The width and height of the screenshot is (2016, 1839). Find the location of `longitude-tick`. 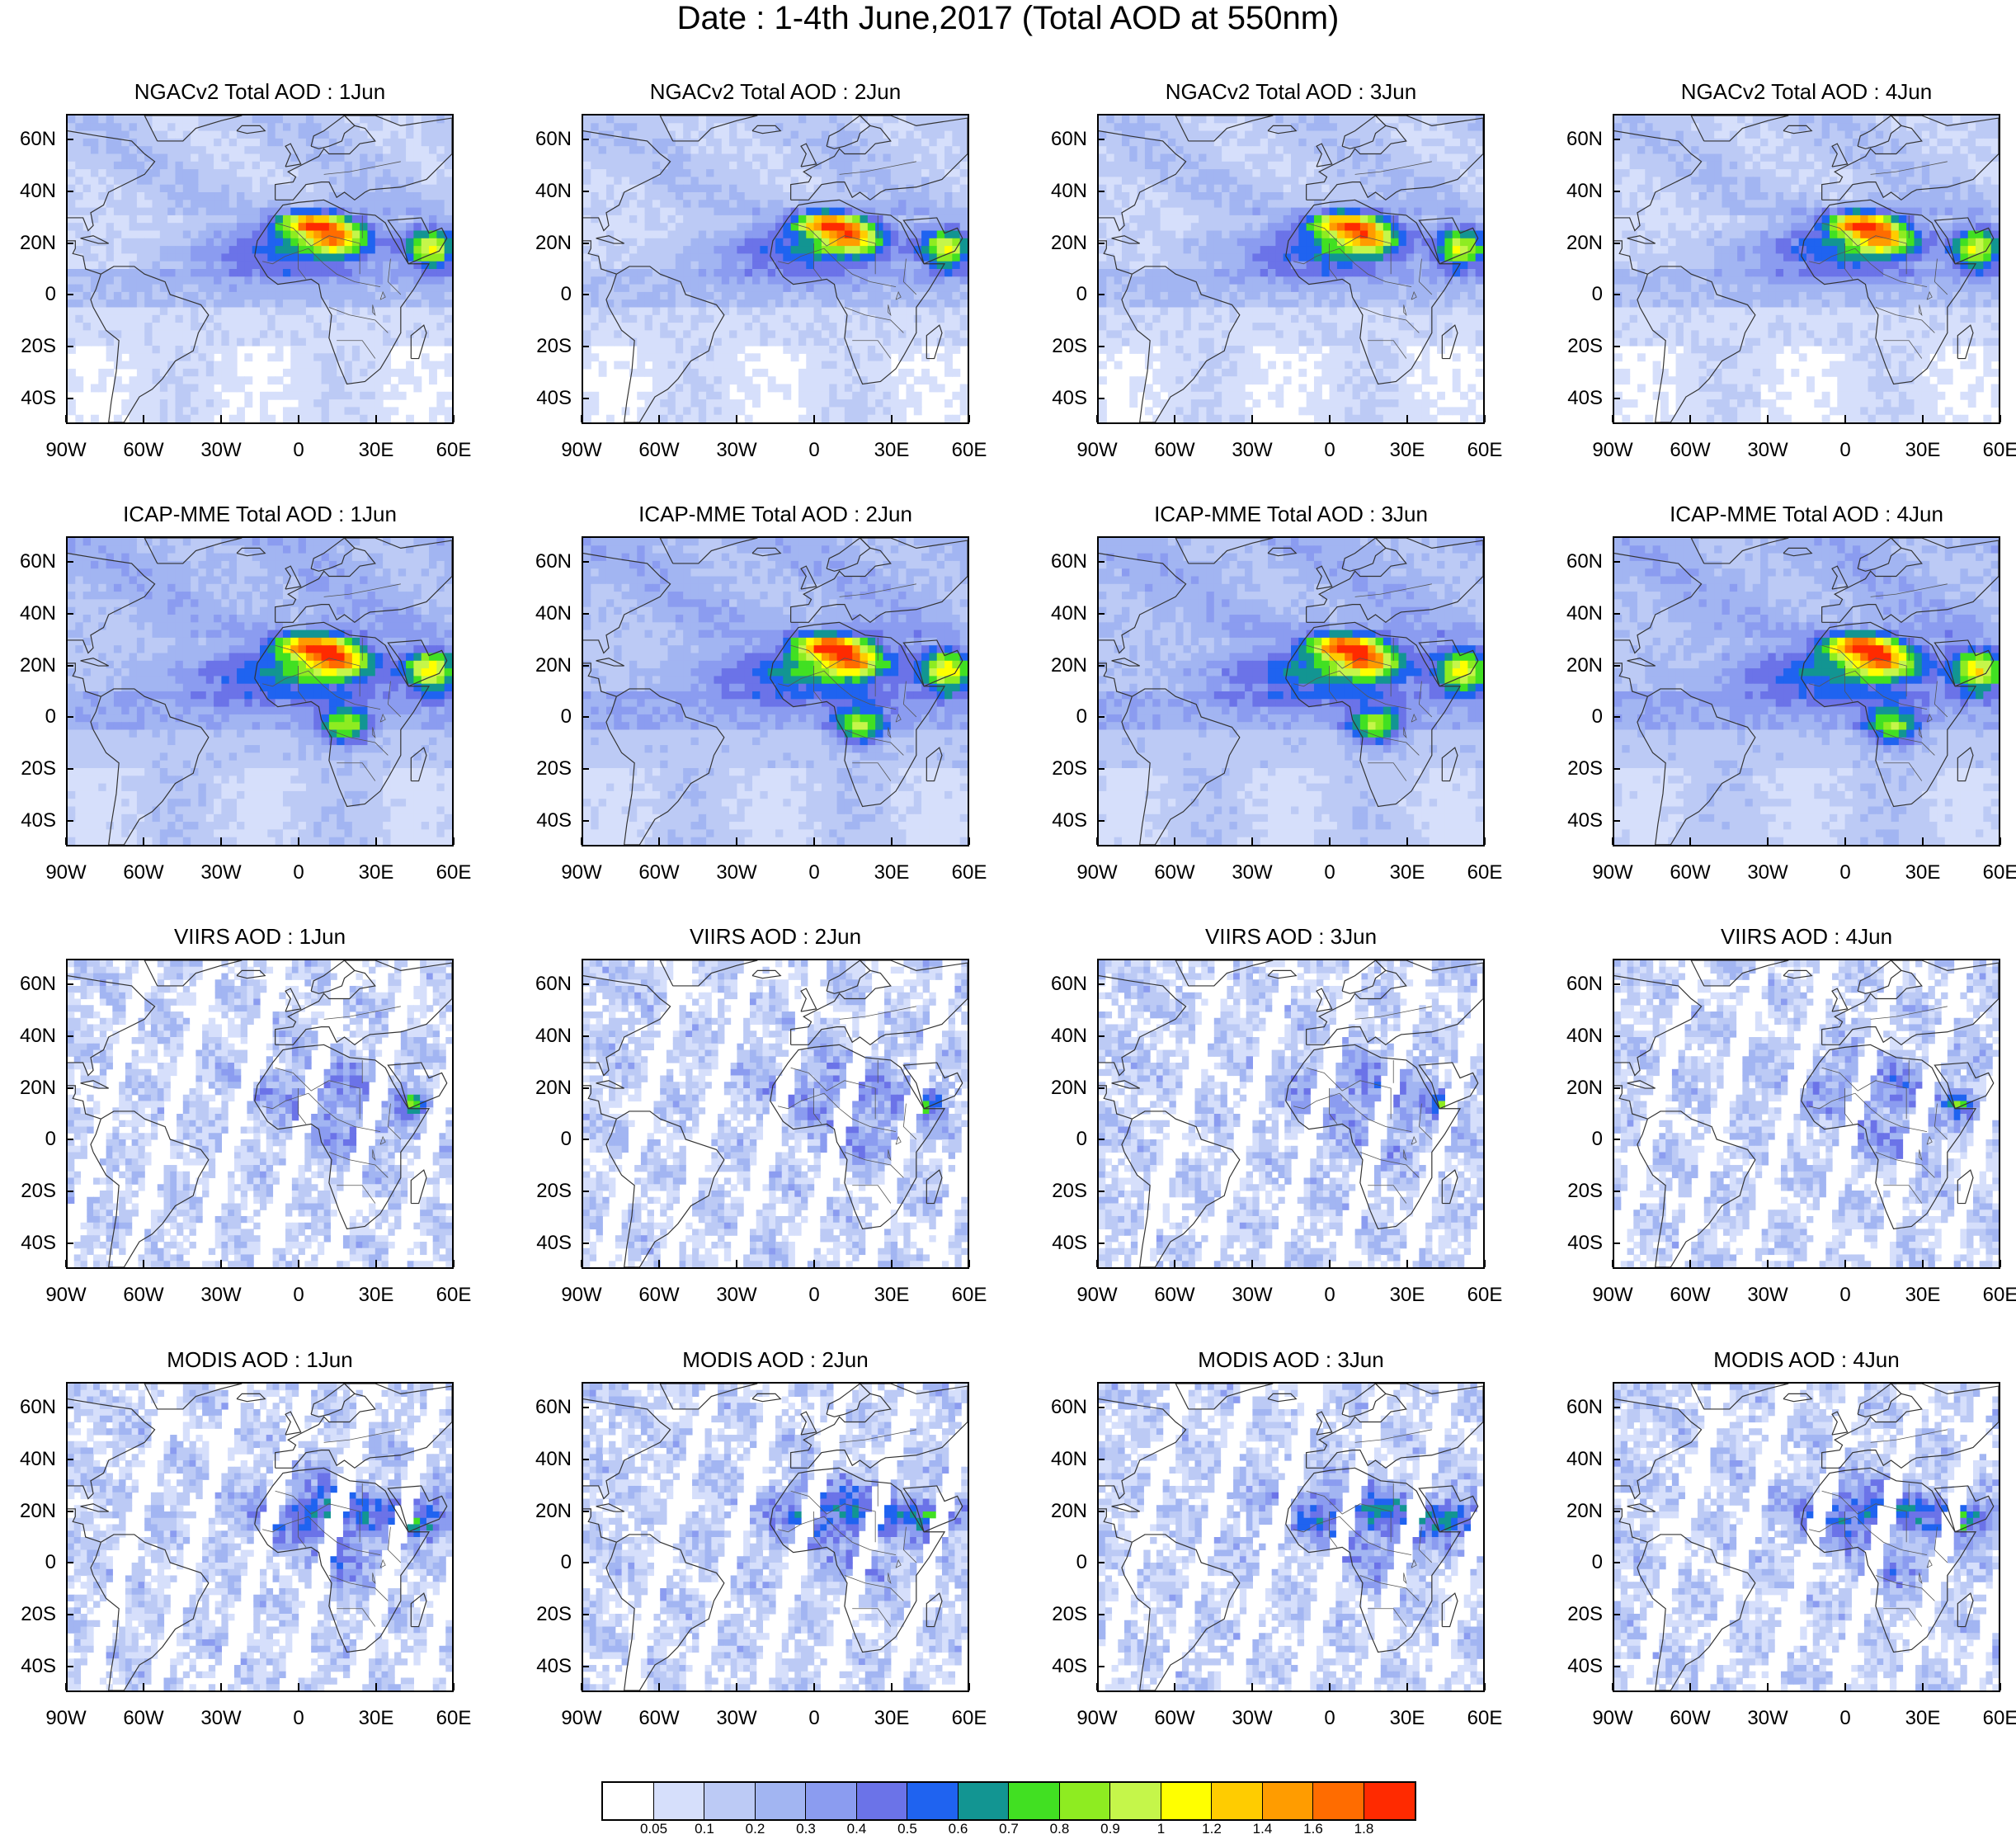

longitude-tick is located at coordinates (736, 418).